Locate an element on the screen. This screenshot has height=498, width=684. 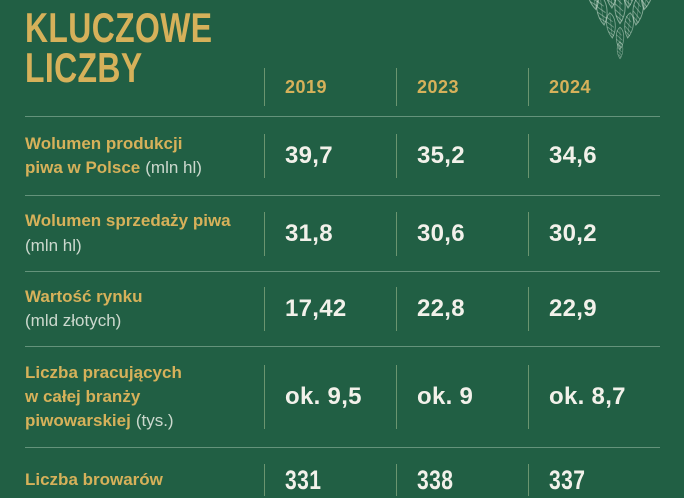
value-cell: 22,8 is located at coordinates (462, 309).